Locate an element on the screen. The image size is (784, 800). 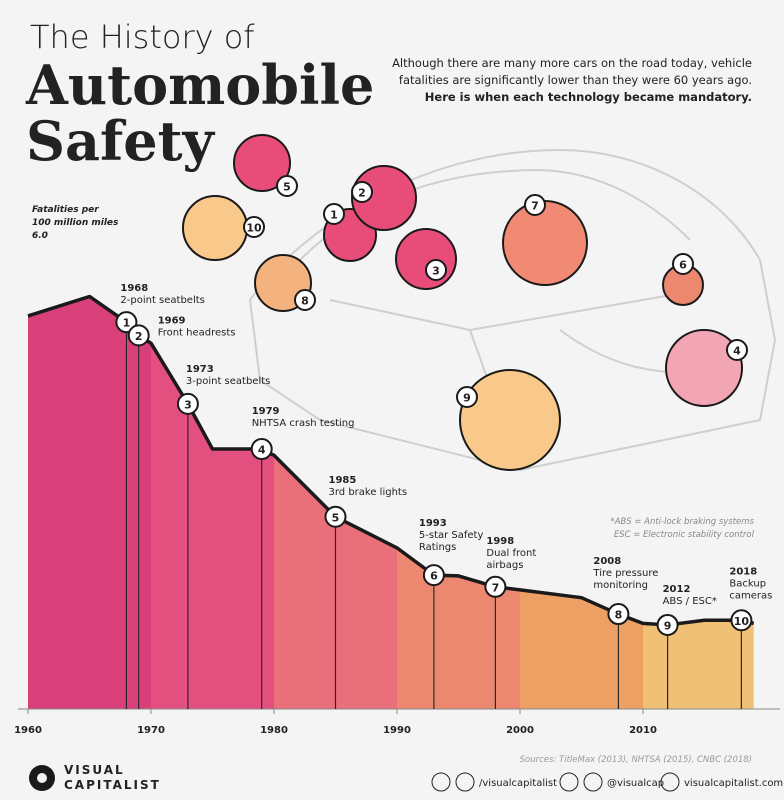
milestone-year: 2012 is located at coordinates (677, 589).